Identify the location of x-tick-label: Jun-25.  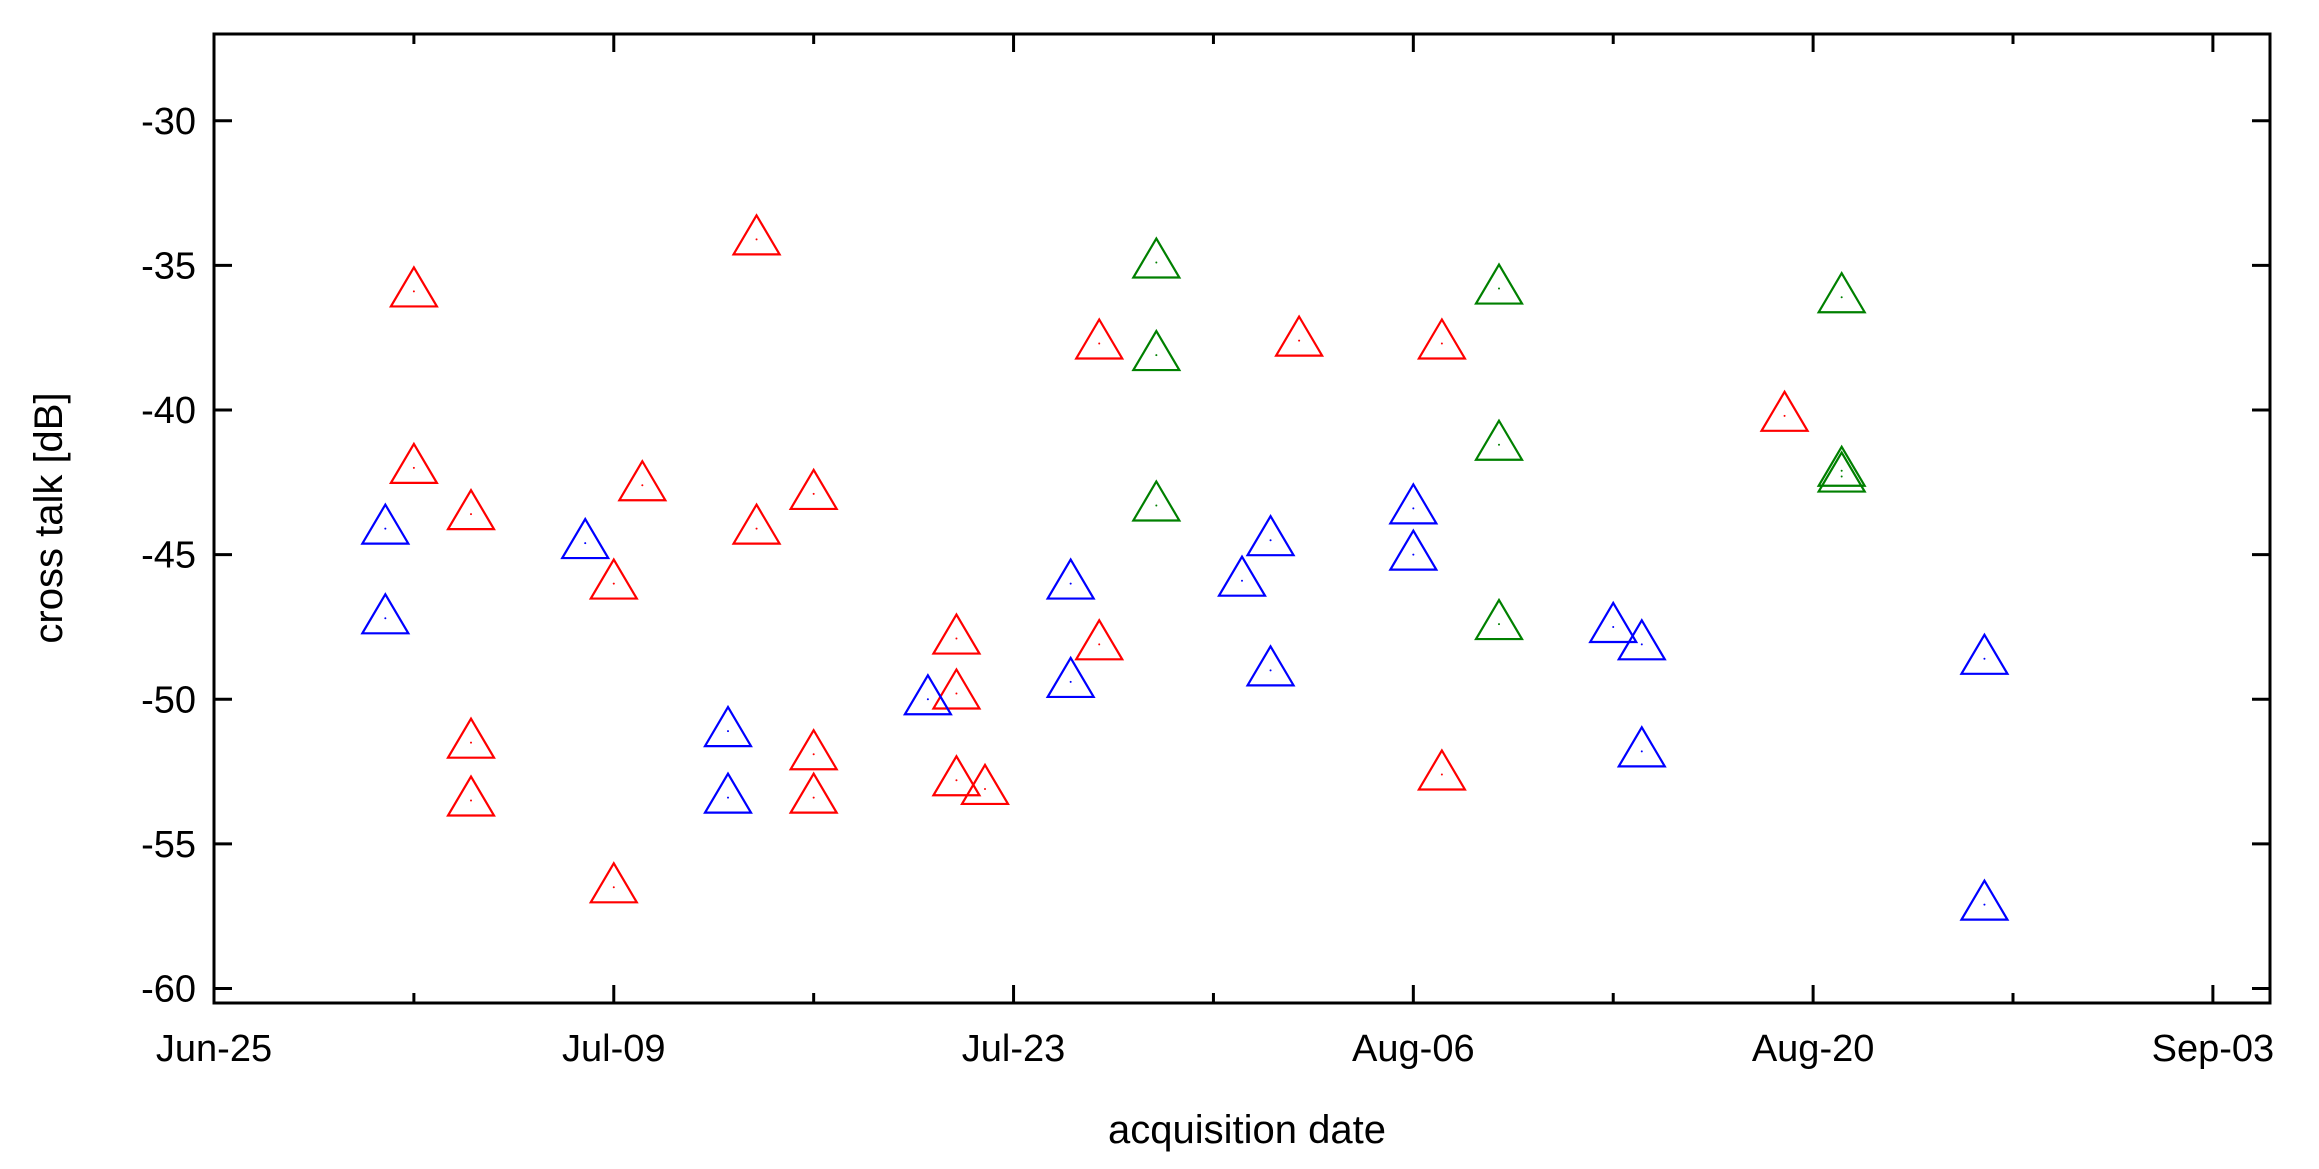
(214, 1049).